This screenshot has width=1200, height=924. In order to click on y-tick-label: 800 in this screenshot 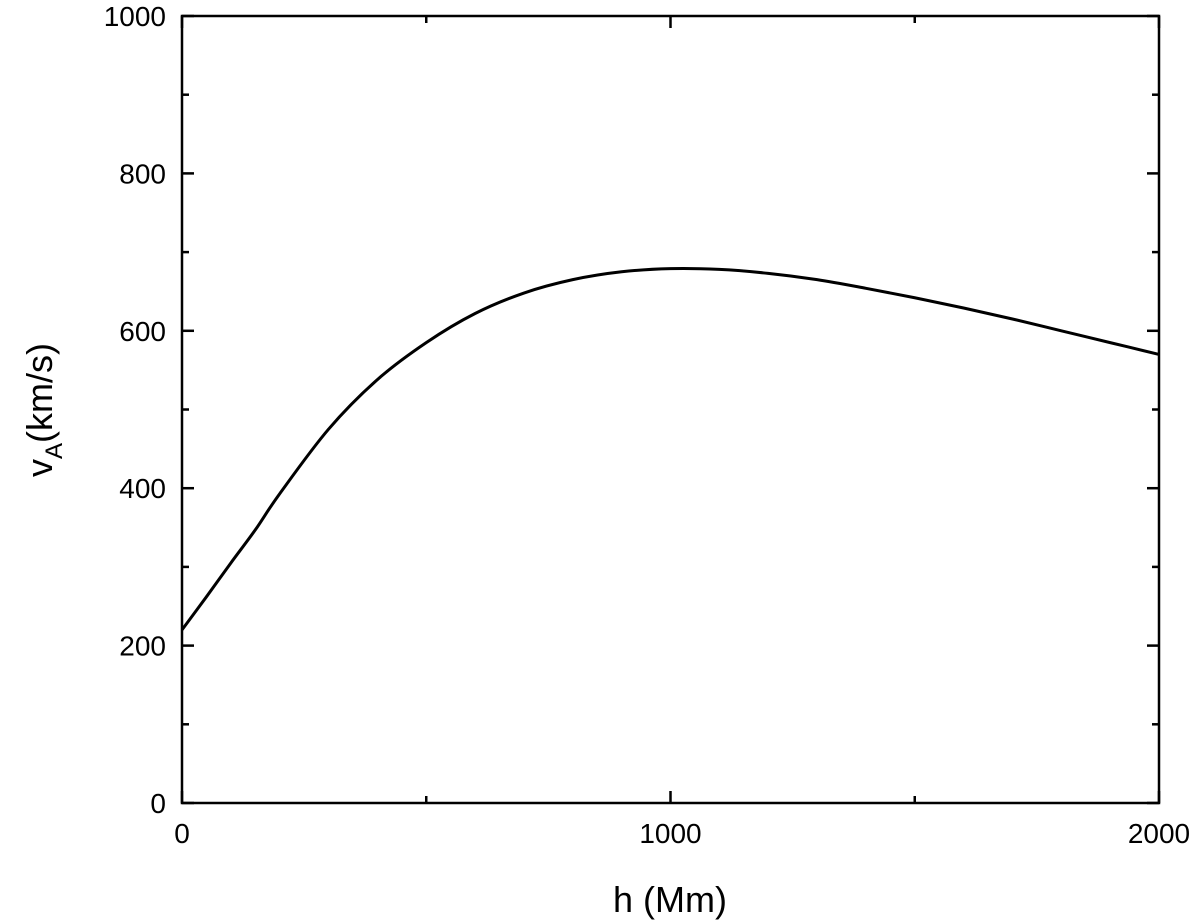, I will do `click(142, 173)`.